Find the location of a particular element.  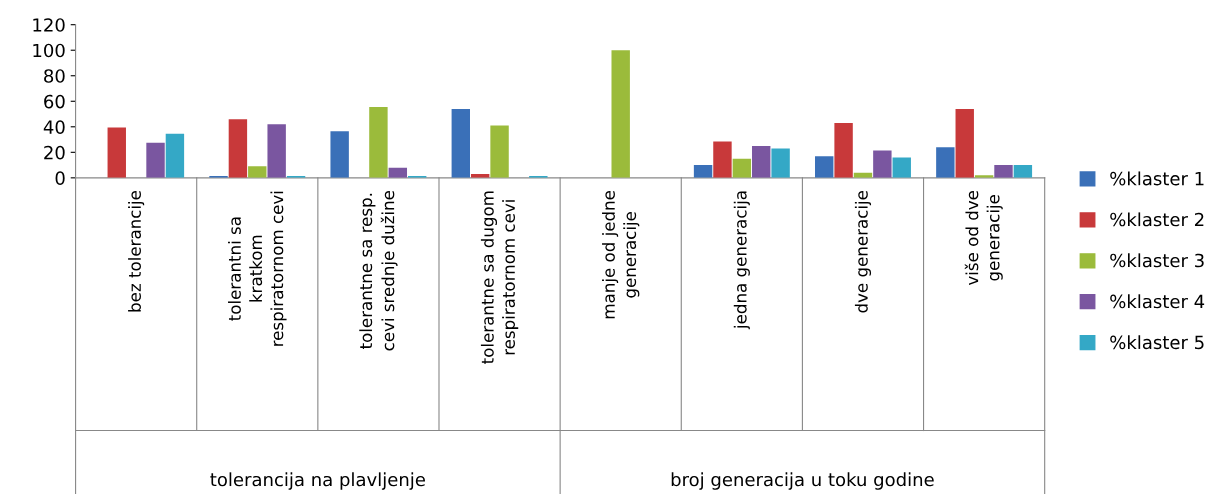

y-tick-label: 0 is located at coordinates (60, 178).